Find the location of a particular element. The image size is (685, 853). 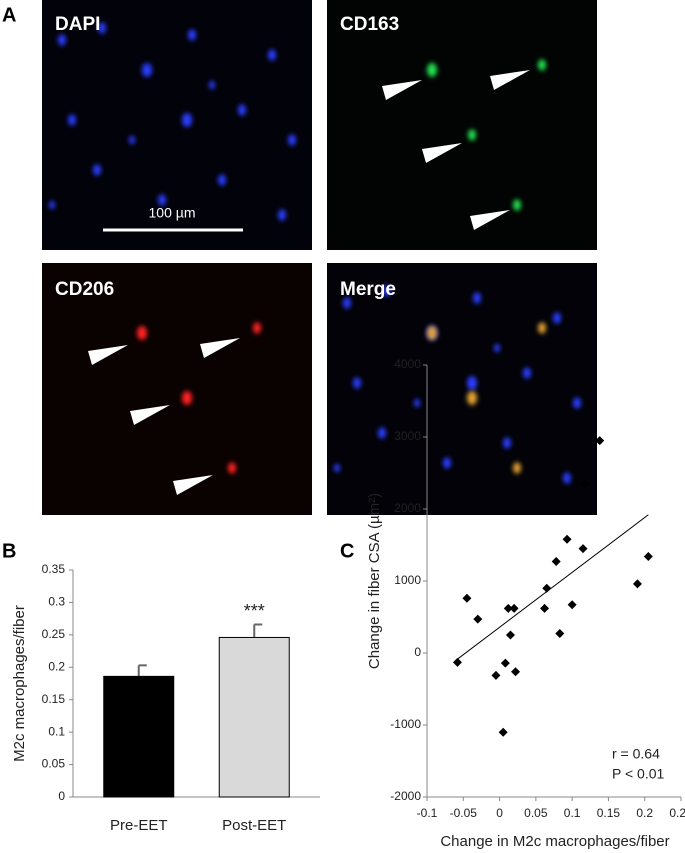

annotation: r = 0.64 is located at coordinates (636, 754).